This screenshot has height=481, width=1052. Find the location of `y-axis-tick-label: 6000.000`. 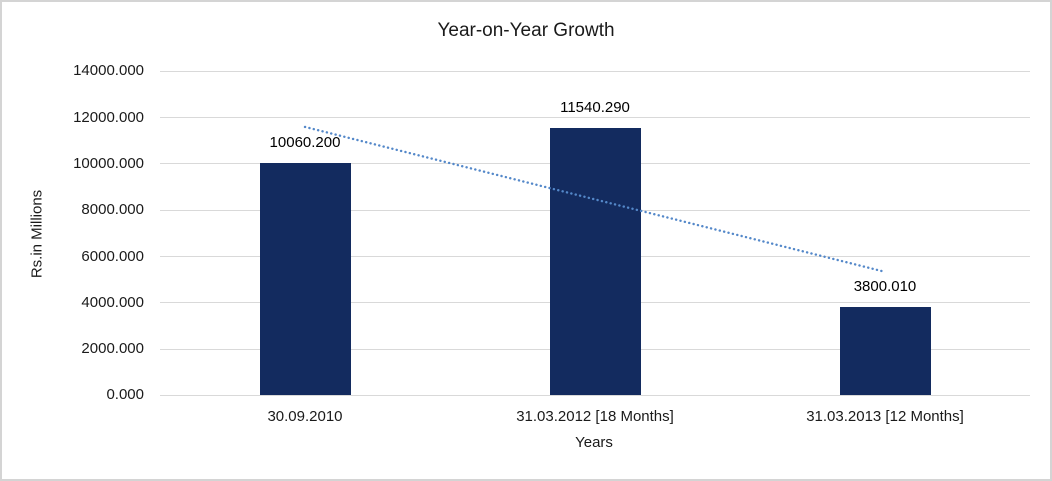

y-axis-tick-label: 6000.000 is located at coordinates (112, 256).